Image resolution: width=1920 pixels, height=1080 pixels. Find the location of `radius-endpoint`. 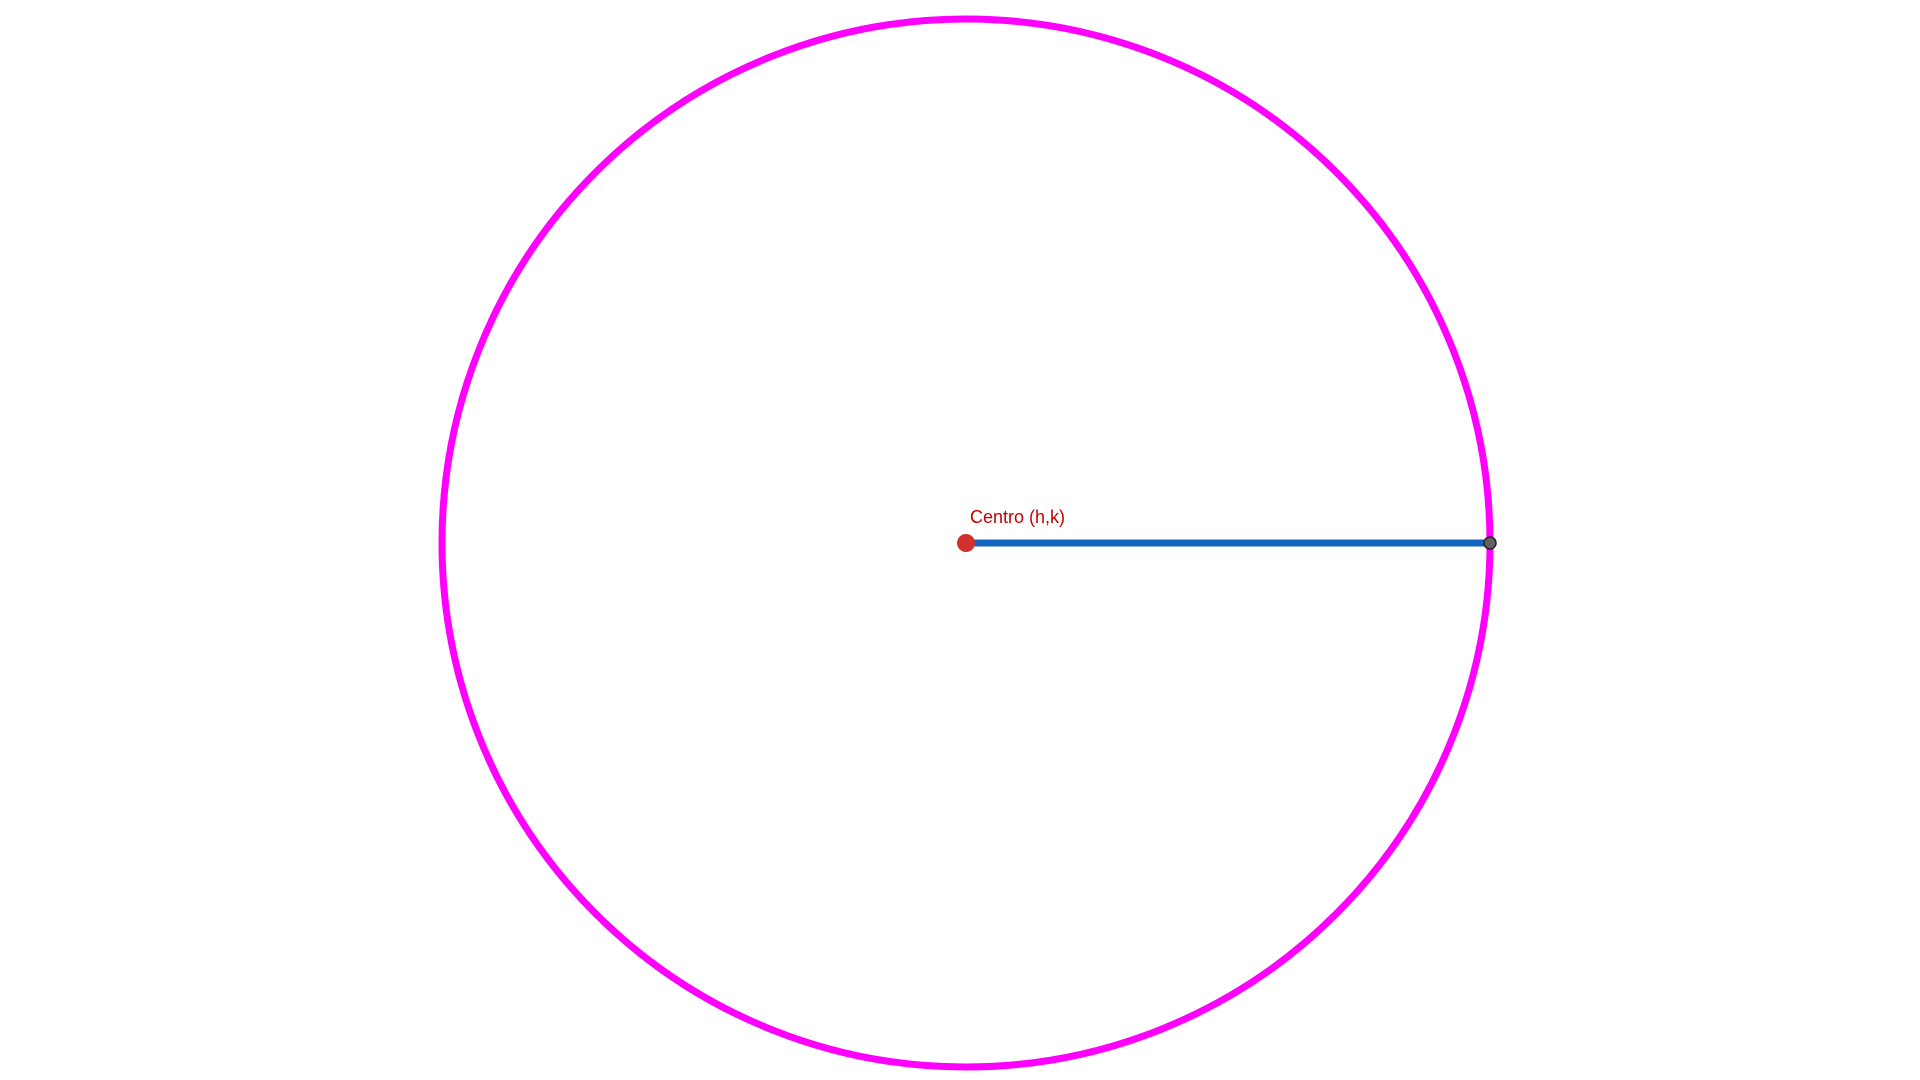

radius-endpoint is located at coordinates (1490, 543).